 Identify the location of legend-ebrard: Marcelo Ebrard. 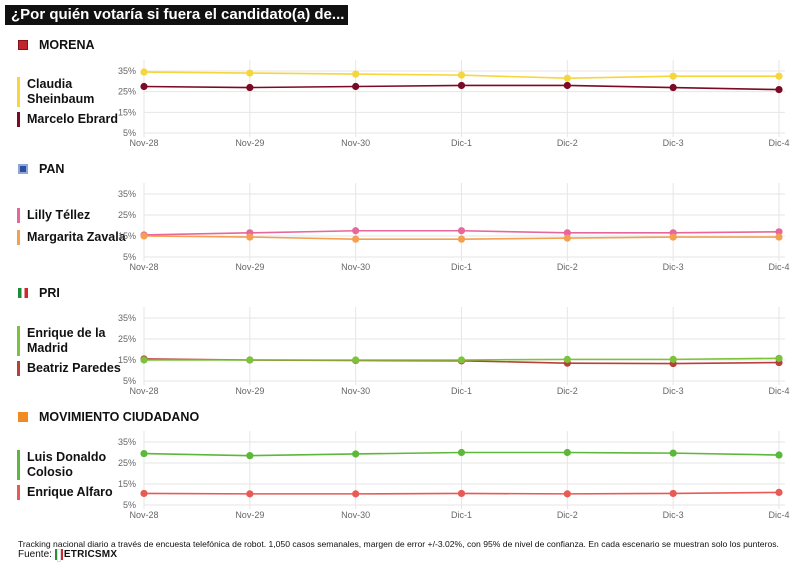
(67, 119).